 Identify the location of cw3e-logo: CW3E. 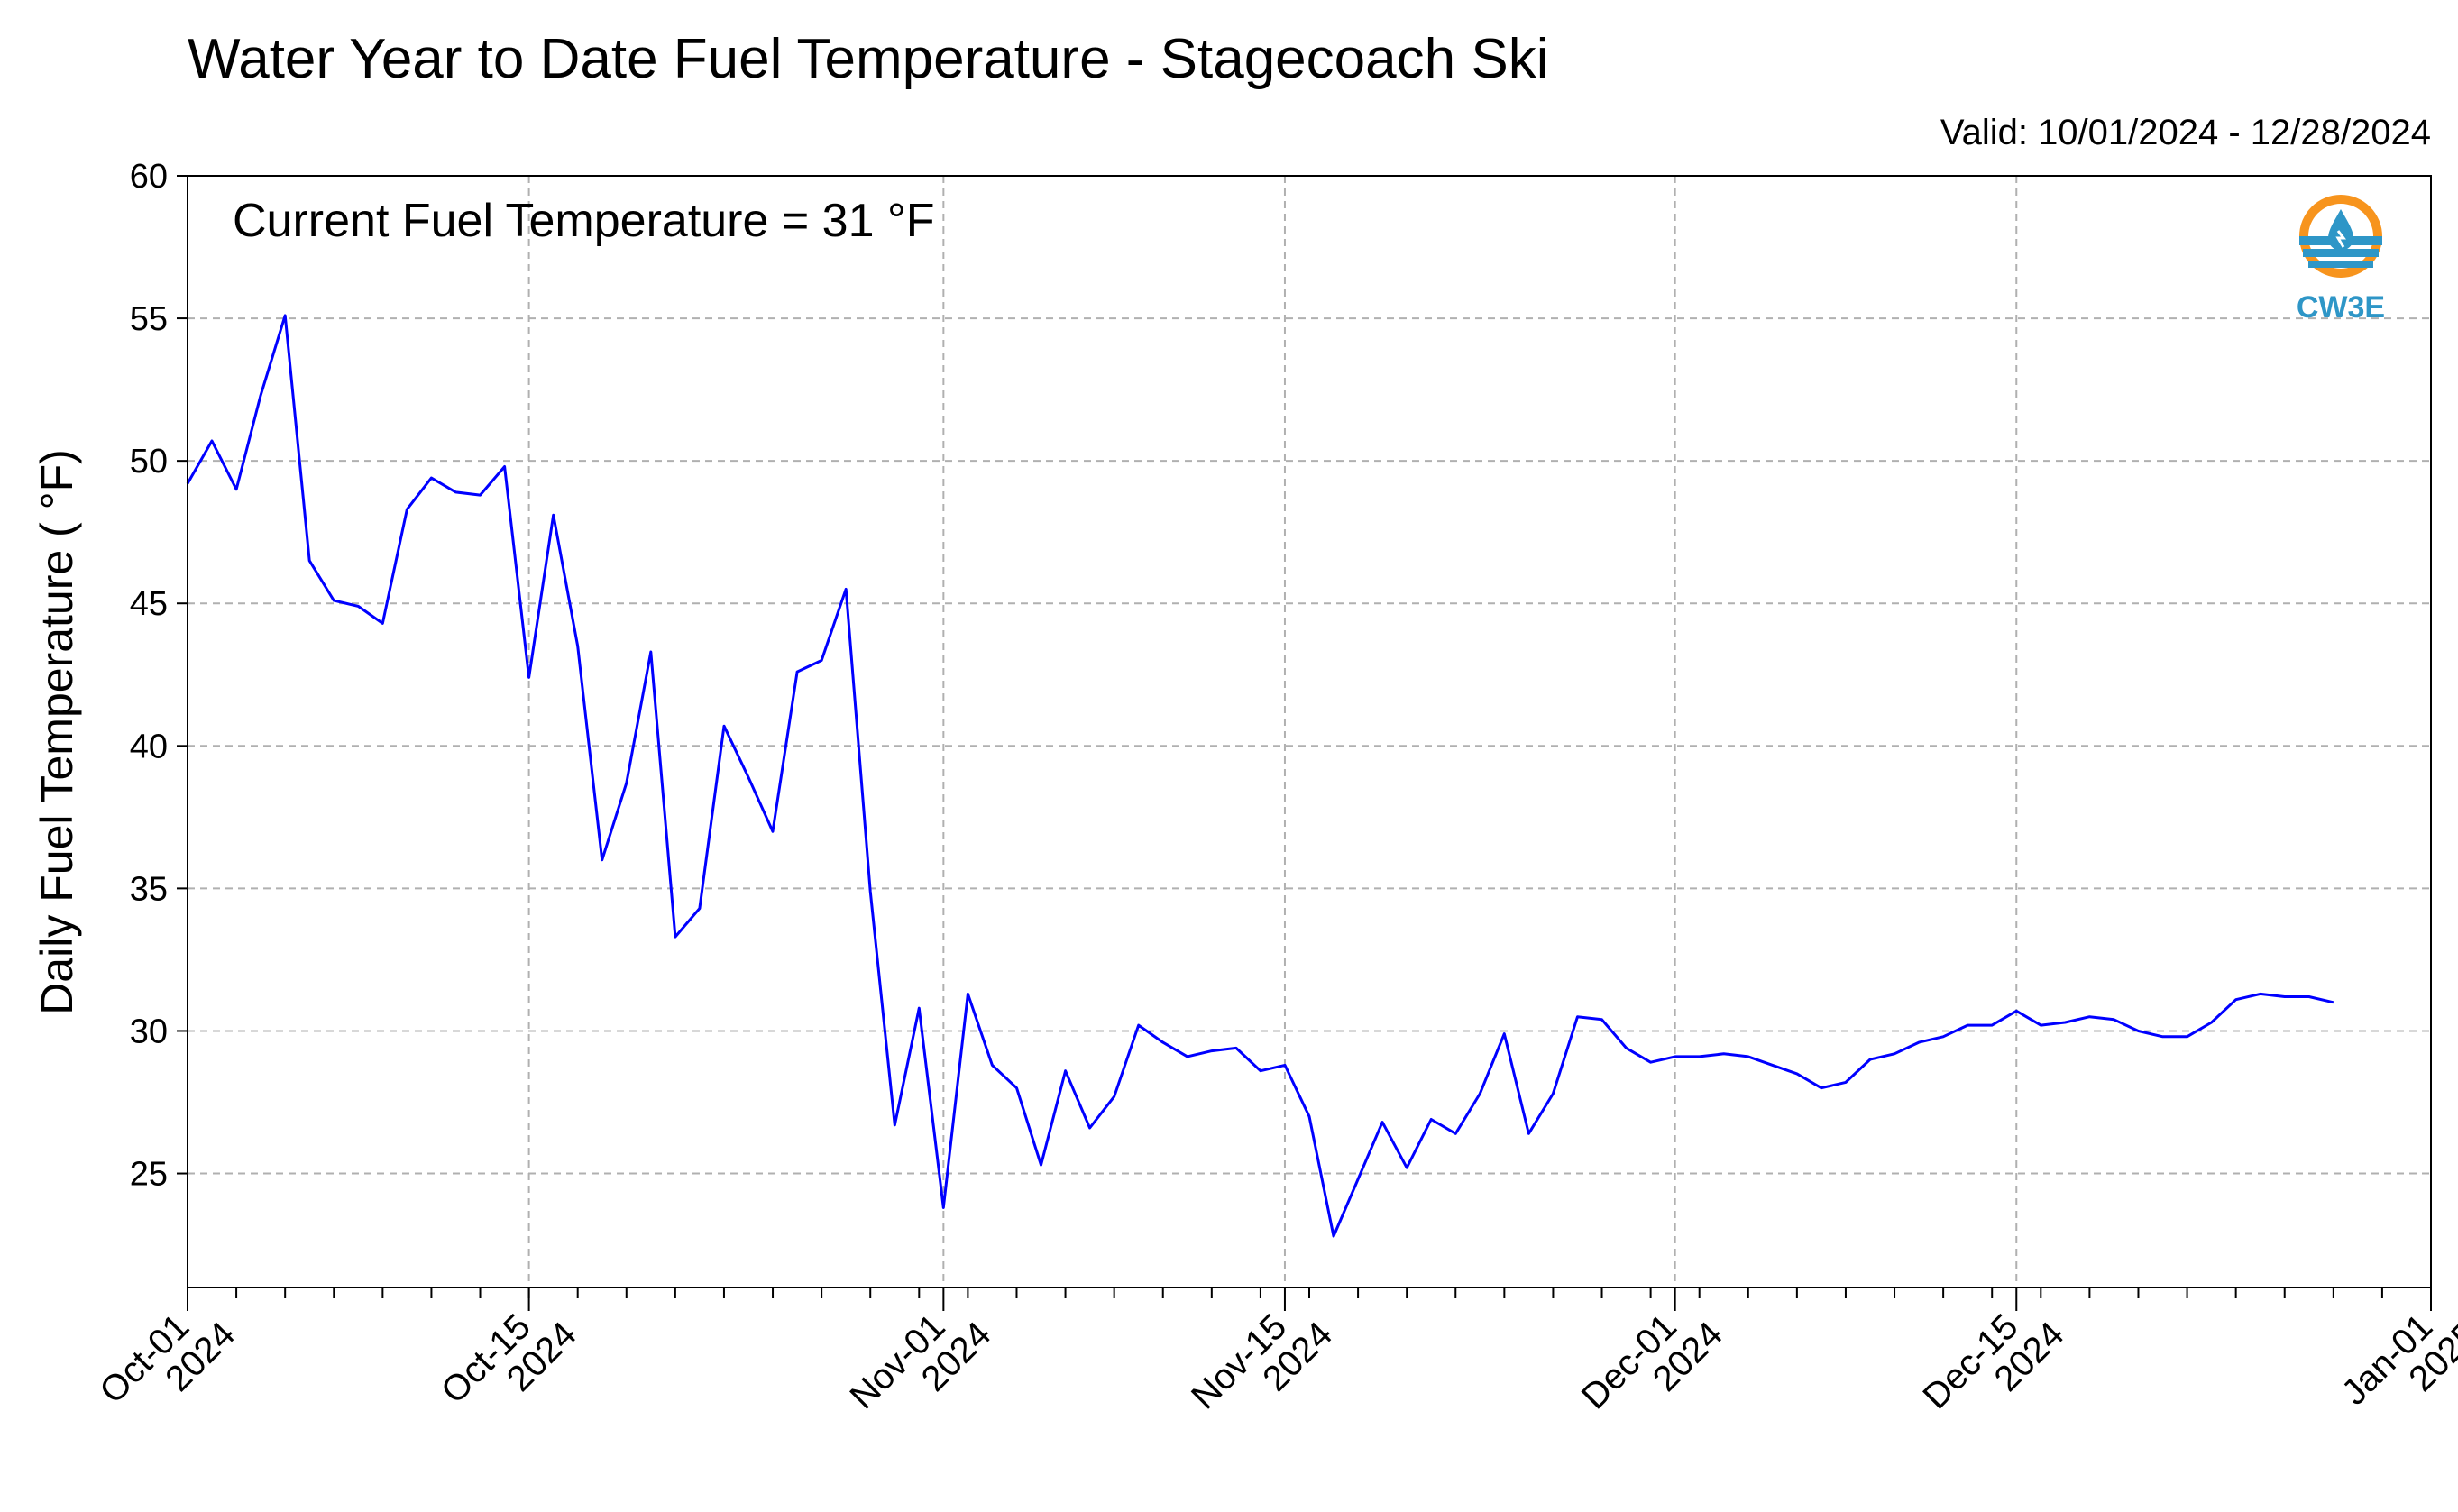
(2341, 260).